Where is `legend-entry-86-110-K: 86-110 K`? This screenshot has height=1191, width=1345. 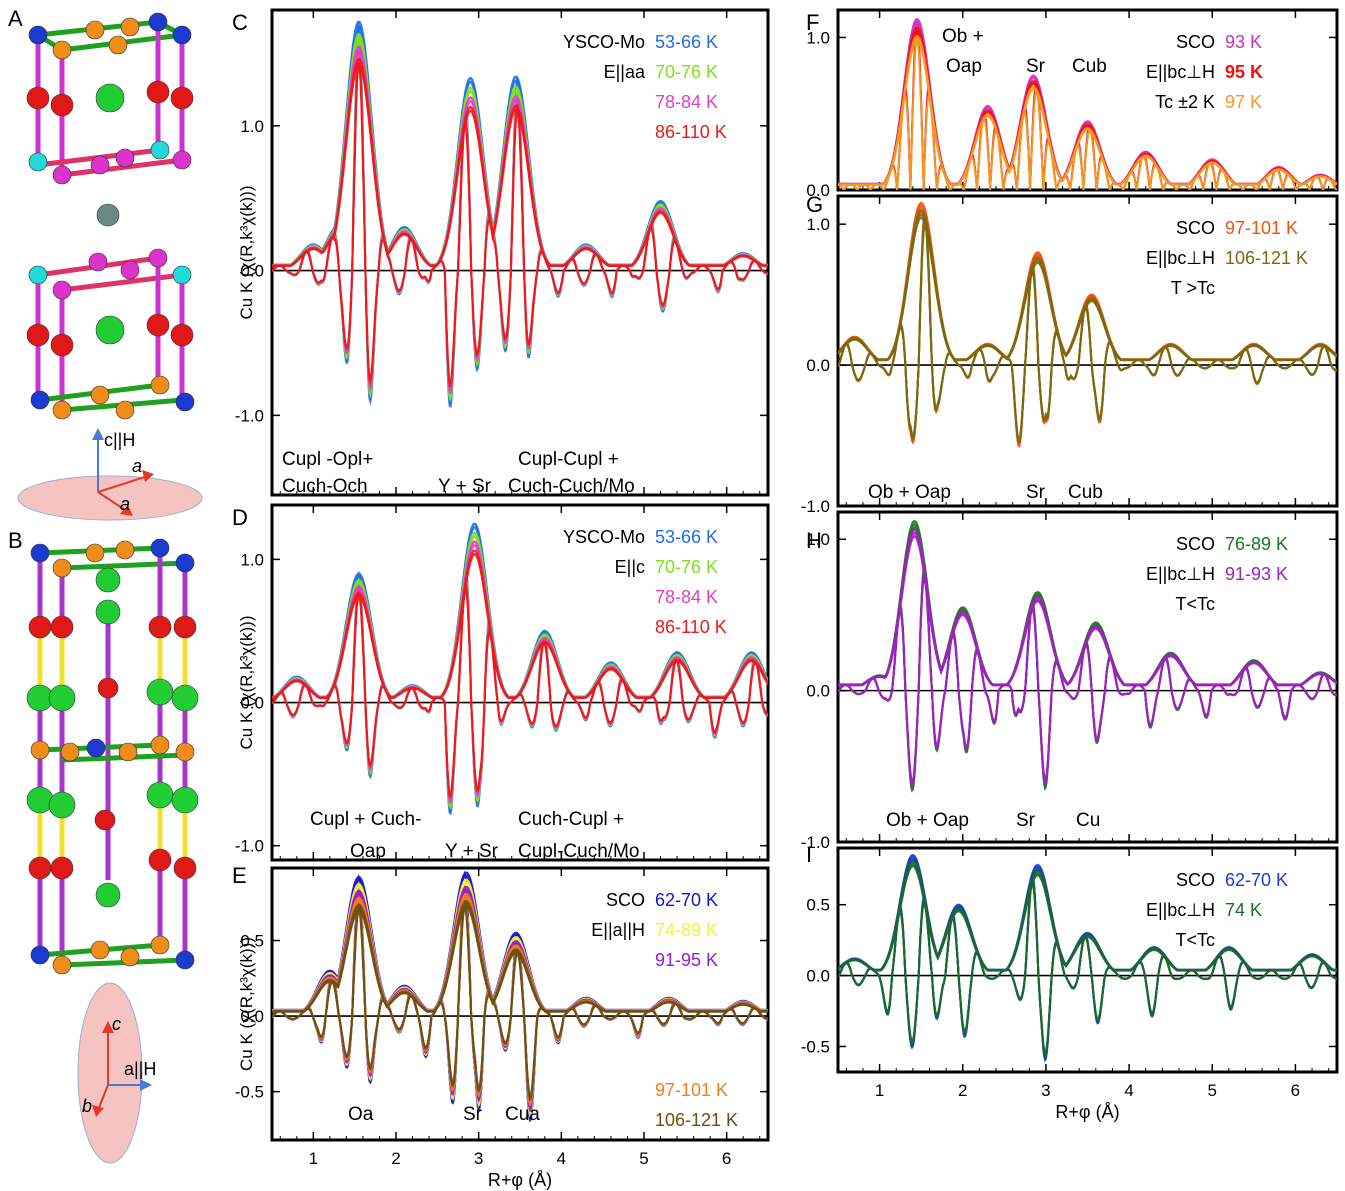 legend-entry-86-110-K: 86-110 K is located at coordinates (691, 132).